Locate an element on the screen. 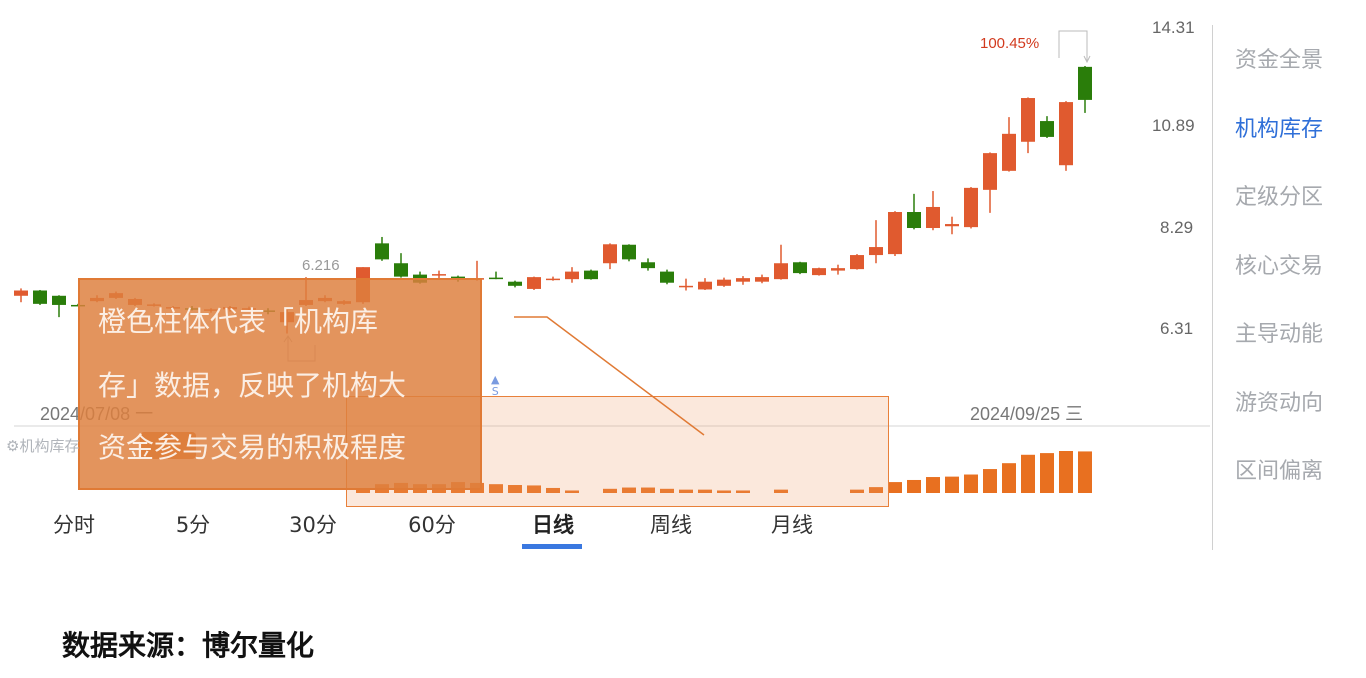  tab-1: 5分 is located at coordinates (193, 525).